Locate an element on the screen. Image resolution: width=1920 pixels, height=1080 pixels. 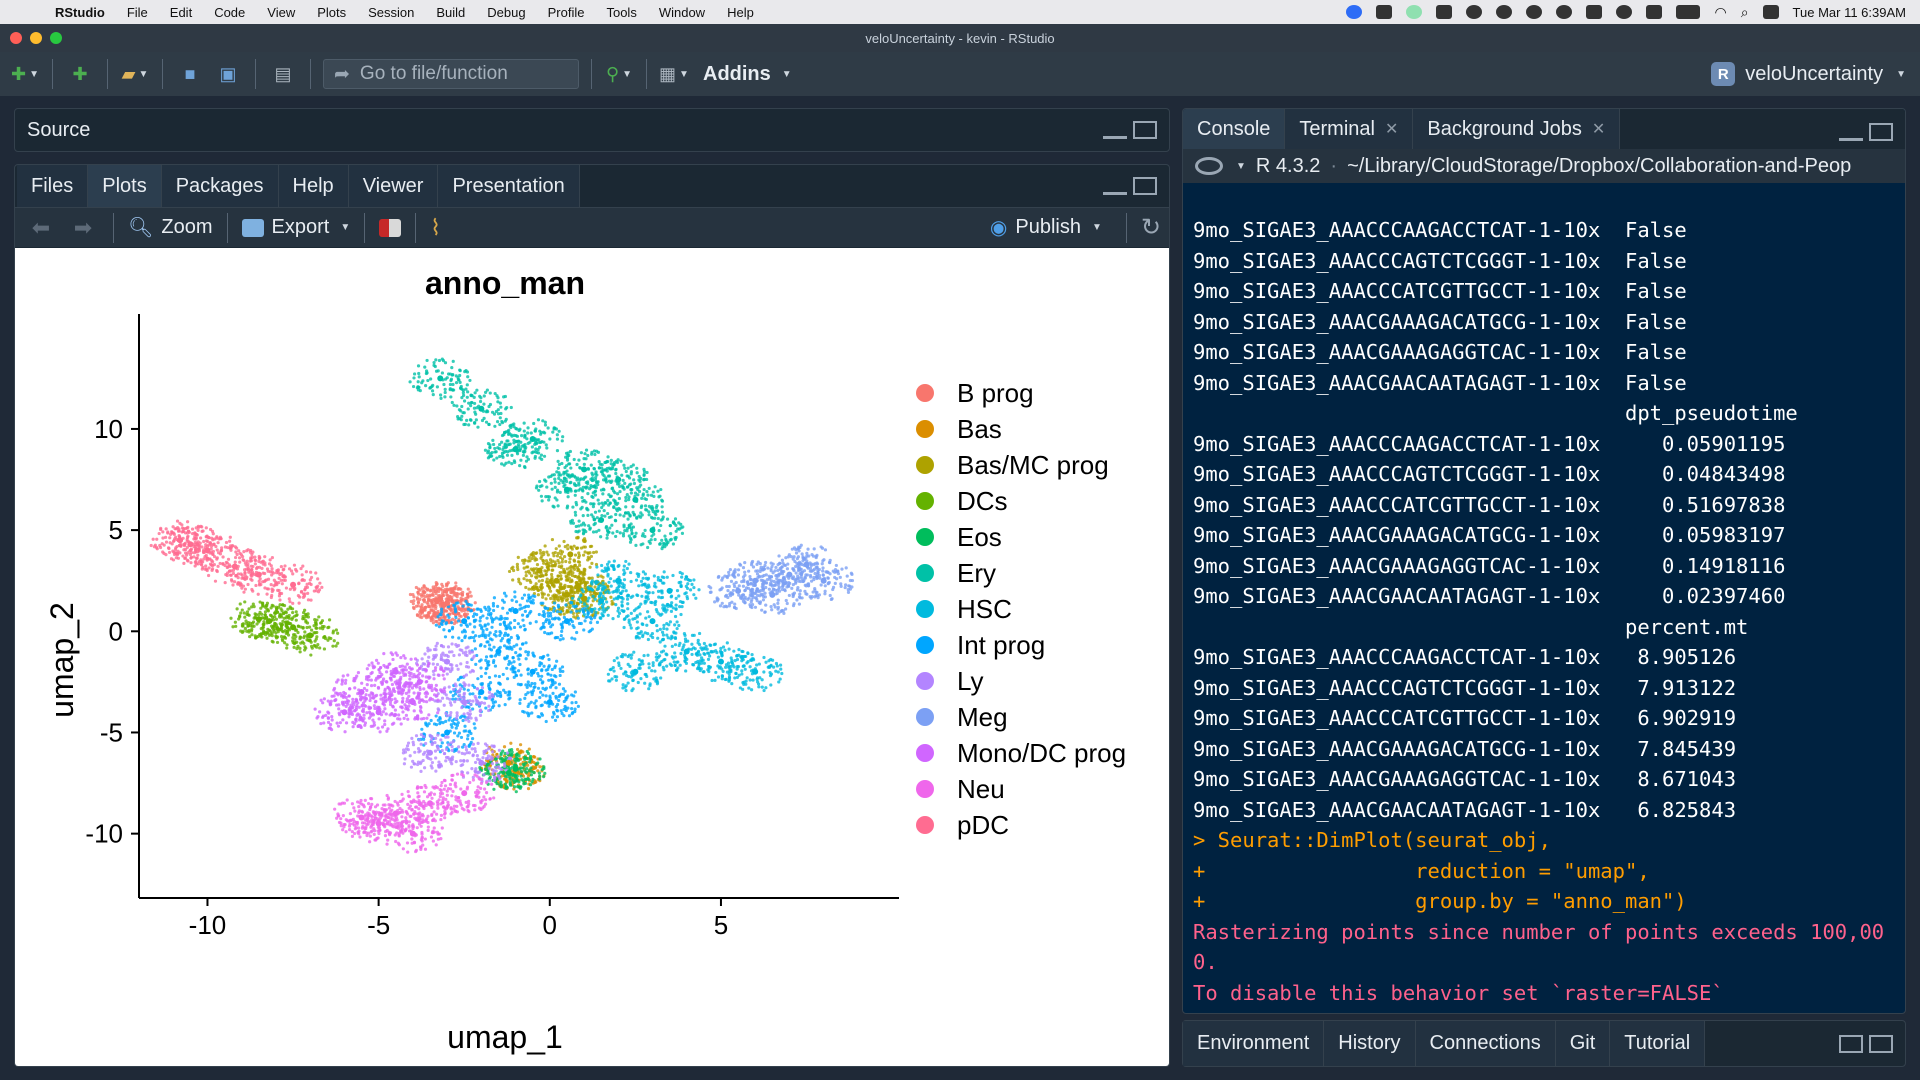
search-icon: ⌕ is located at coordinates (1744, 11).